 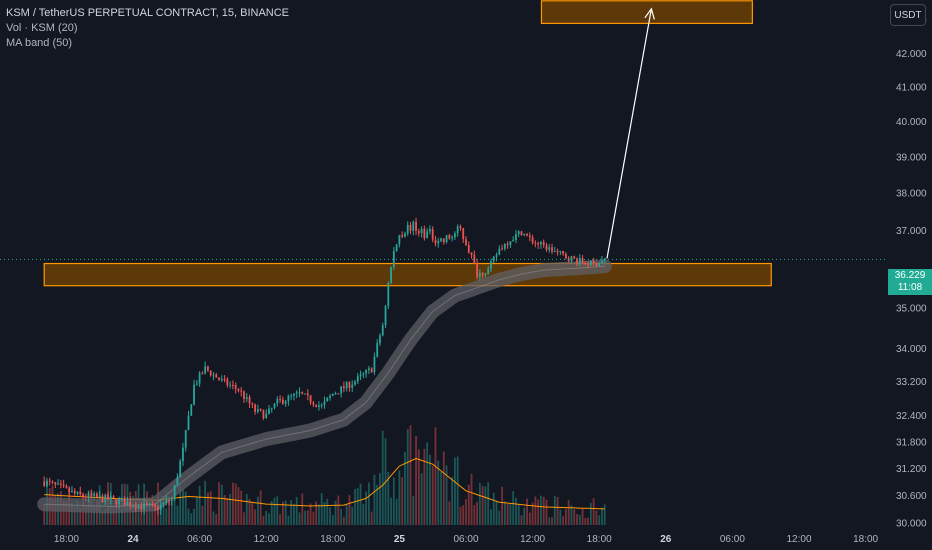 I want to click on ma-band-indicator-label: MA band (50), so click(x=39, y=43).